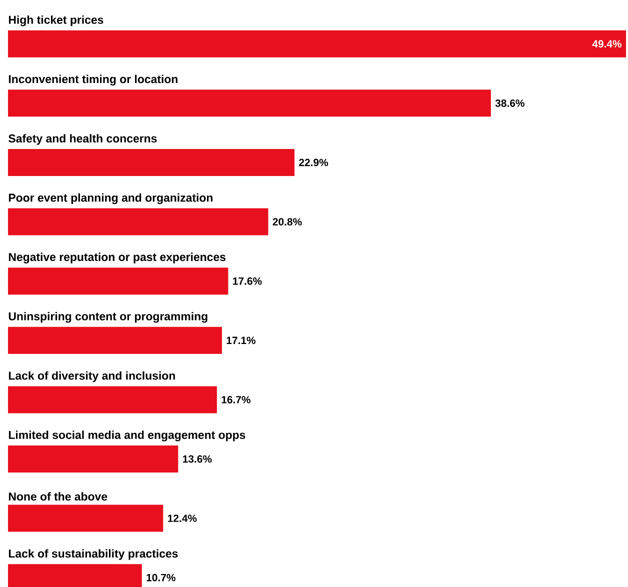 Image resolution: width=628 pixels, height=587 pixels. What do you see at coordinates (182, 518) in the screenshot?
I see `data-label: 12.4%` at bounding box center [182, 518].